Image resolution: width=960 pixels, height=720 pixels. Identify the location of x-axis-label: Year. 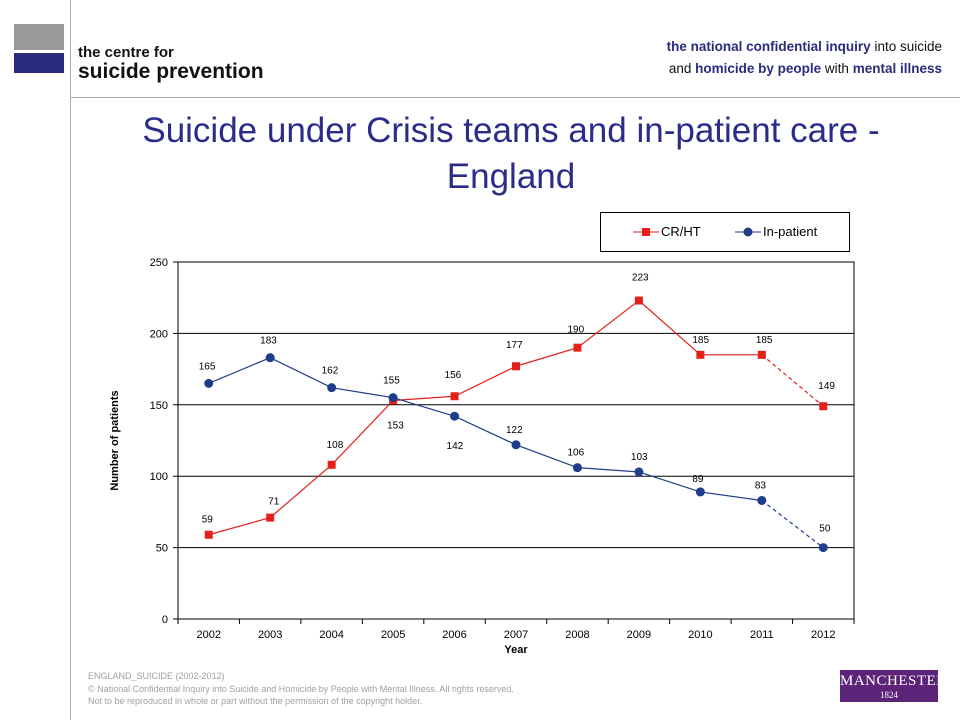
(516, 650).